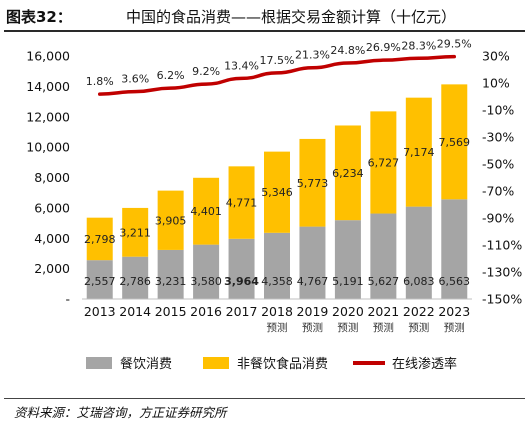 Image resolution: width=529 pixels, height=423 pixels. I want to click on data-label-catering: 6,563, so click(455, 281).